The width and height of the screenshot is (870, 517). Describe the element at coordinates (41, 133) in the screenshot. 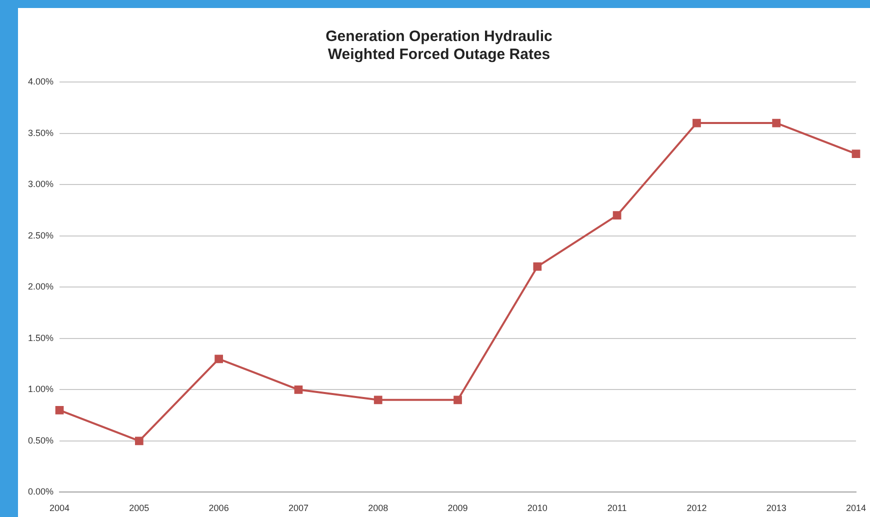

I see `y-tick-label: 3.50%` at that location.